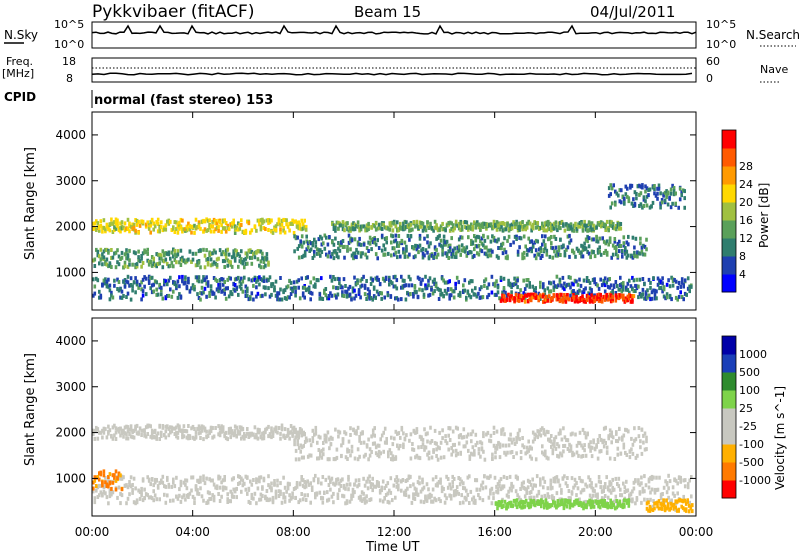 This screenshot has height=554, width=800. What do you see at coordinates (729, 211) in the screenshot?
I see `colorbar-segment` at bounding box center [729, 211].